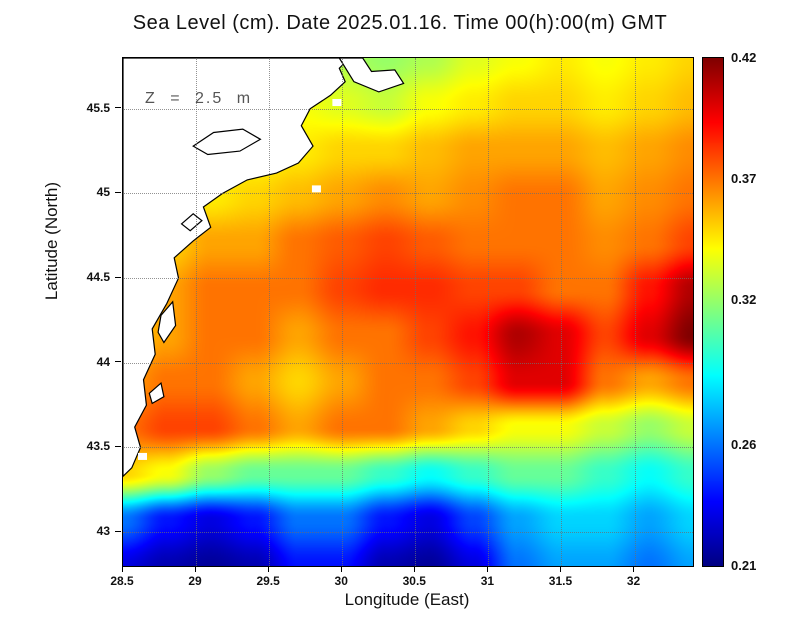 The image size is (800, 618). I want to click on y-tick-label: 44, so click(103, 361).